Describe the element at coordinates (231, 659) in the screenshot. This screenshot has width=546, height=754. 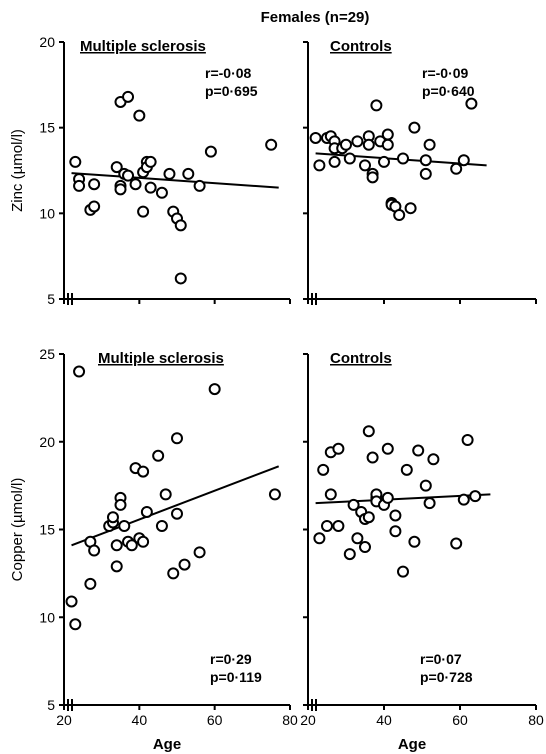
I see `stat-r: r=0·29` at that location.